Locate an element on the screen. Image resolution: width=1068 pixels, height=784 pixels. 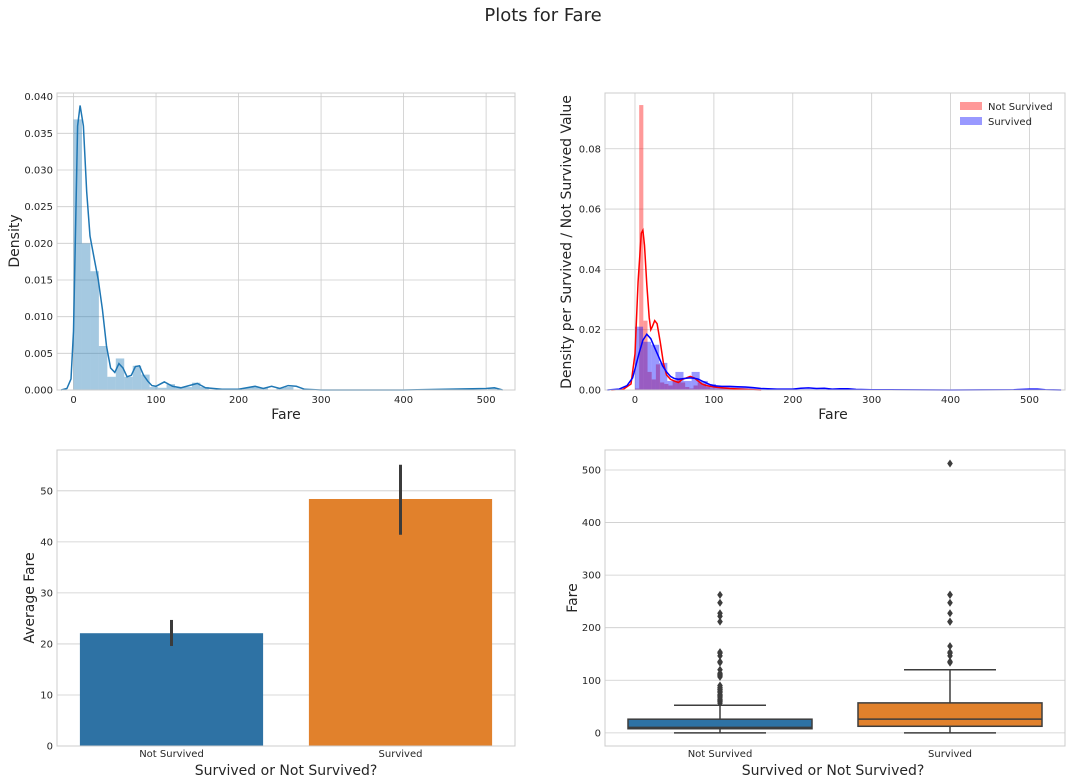
x-tick-label: Not Survived is located at coordinates (171, 754).